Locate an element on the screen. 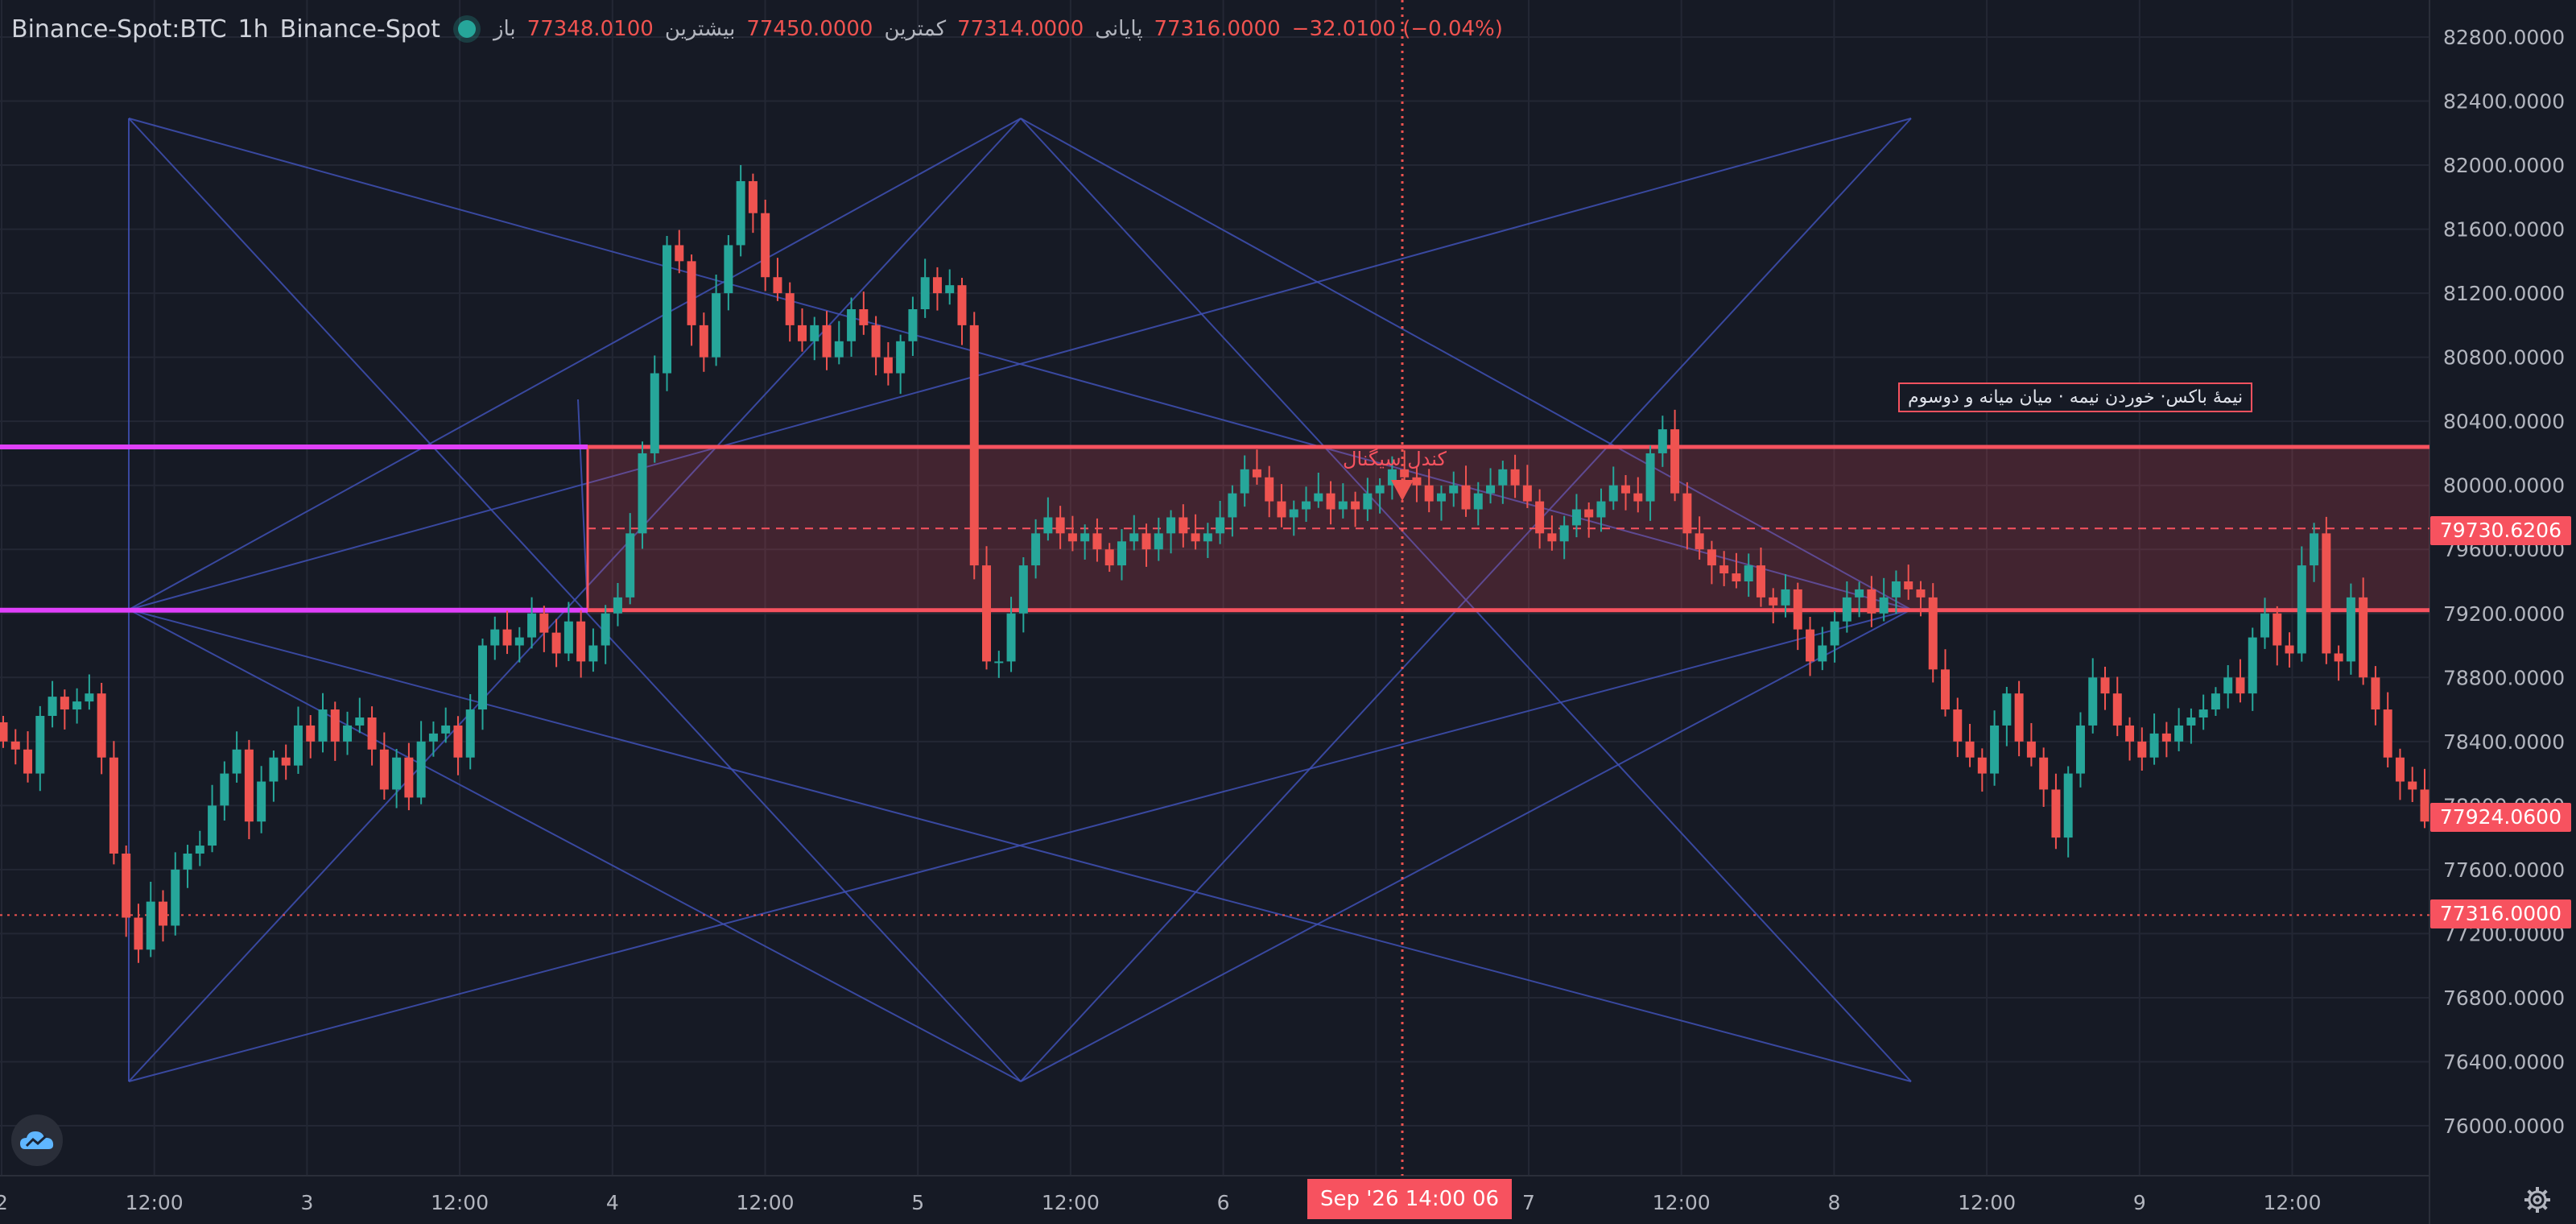 The image size is (2576, 1224). y-tick-label: 76400.0000 is located at coordinates (2504, 1061).